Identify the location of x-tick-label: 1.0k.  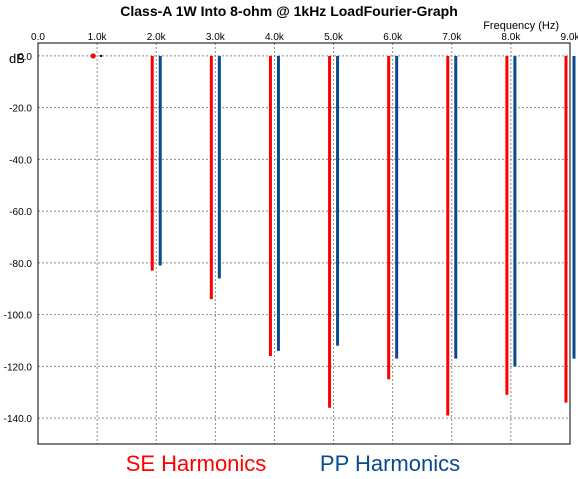
(98, 37).